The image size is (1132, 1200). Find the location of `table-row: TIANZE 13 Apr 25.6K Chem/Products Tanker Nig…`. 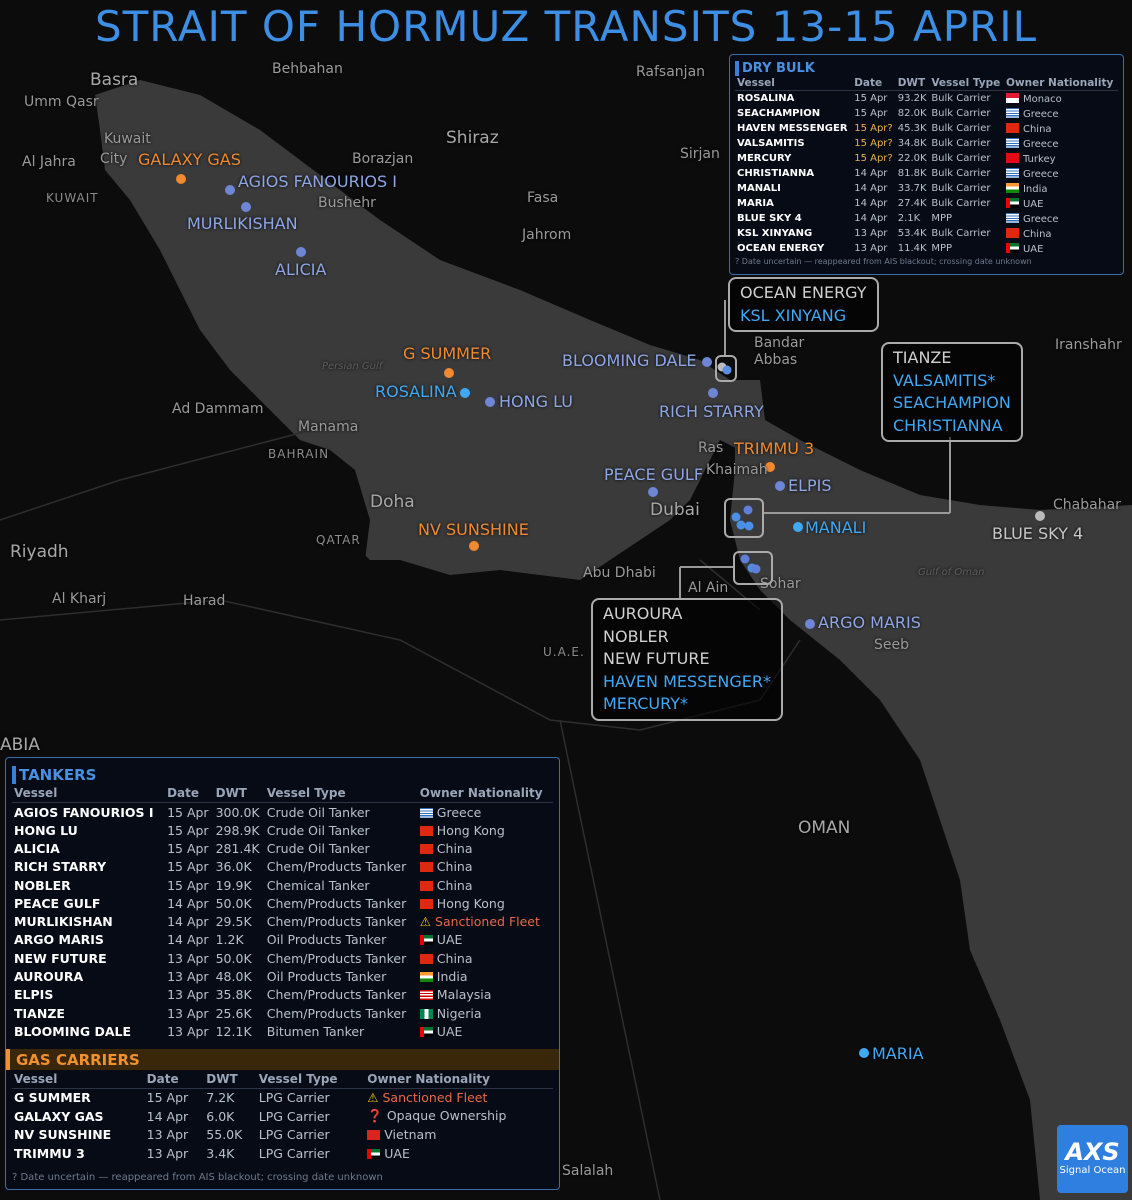

table-row: TIANZE 13 Apr 25.6K Chem/Products Tanker Nig… is located at coordinates (282, 1013).